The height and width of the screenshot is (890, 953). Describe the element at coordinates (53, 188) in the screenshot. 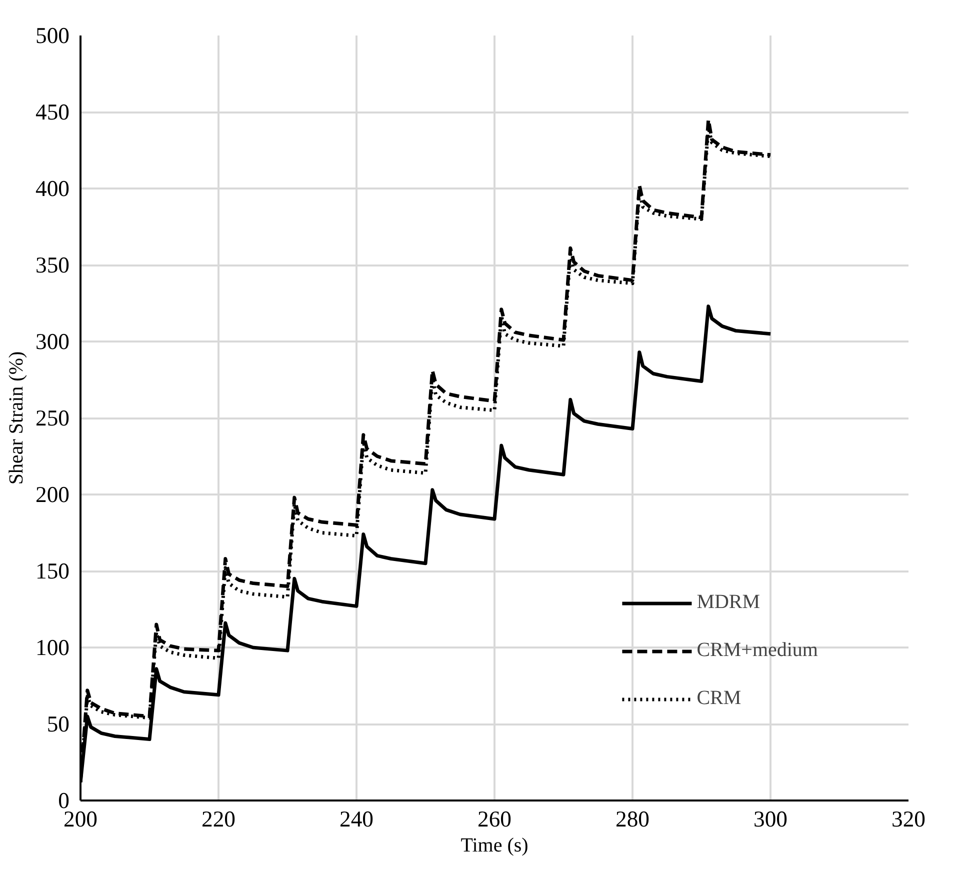

I see `y-tick-label: 400` at that location.